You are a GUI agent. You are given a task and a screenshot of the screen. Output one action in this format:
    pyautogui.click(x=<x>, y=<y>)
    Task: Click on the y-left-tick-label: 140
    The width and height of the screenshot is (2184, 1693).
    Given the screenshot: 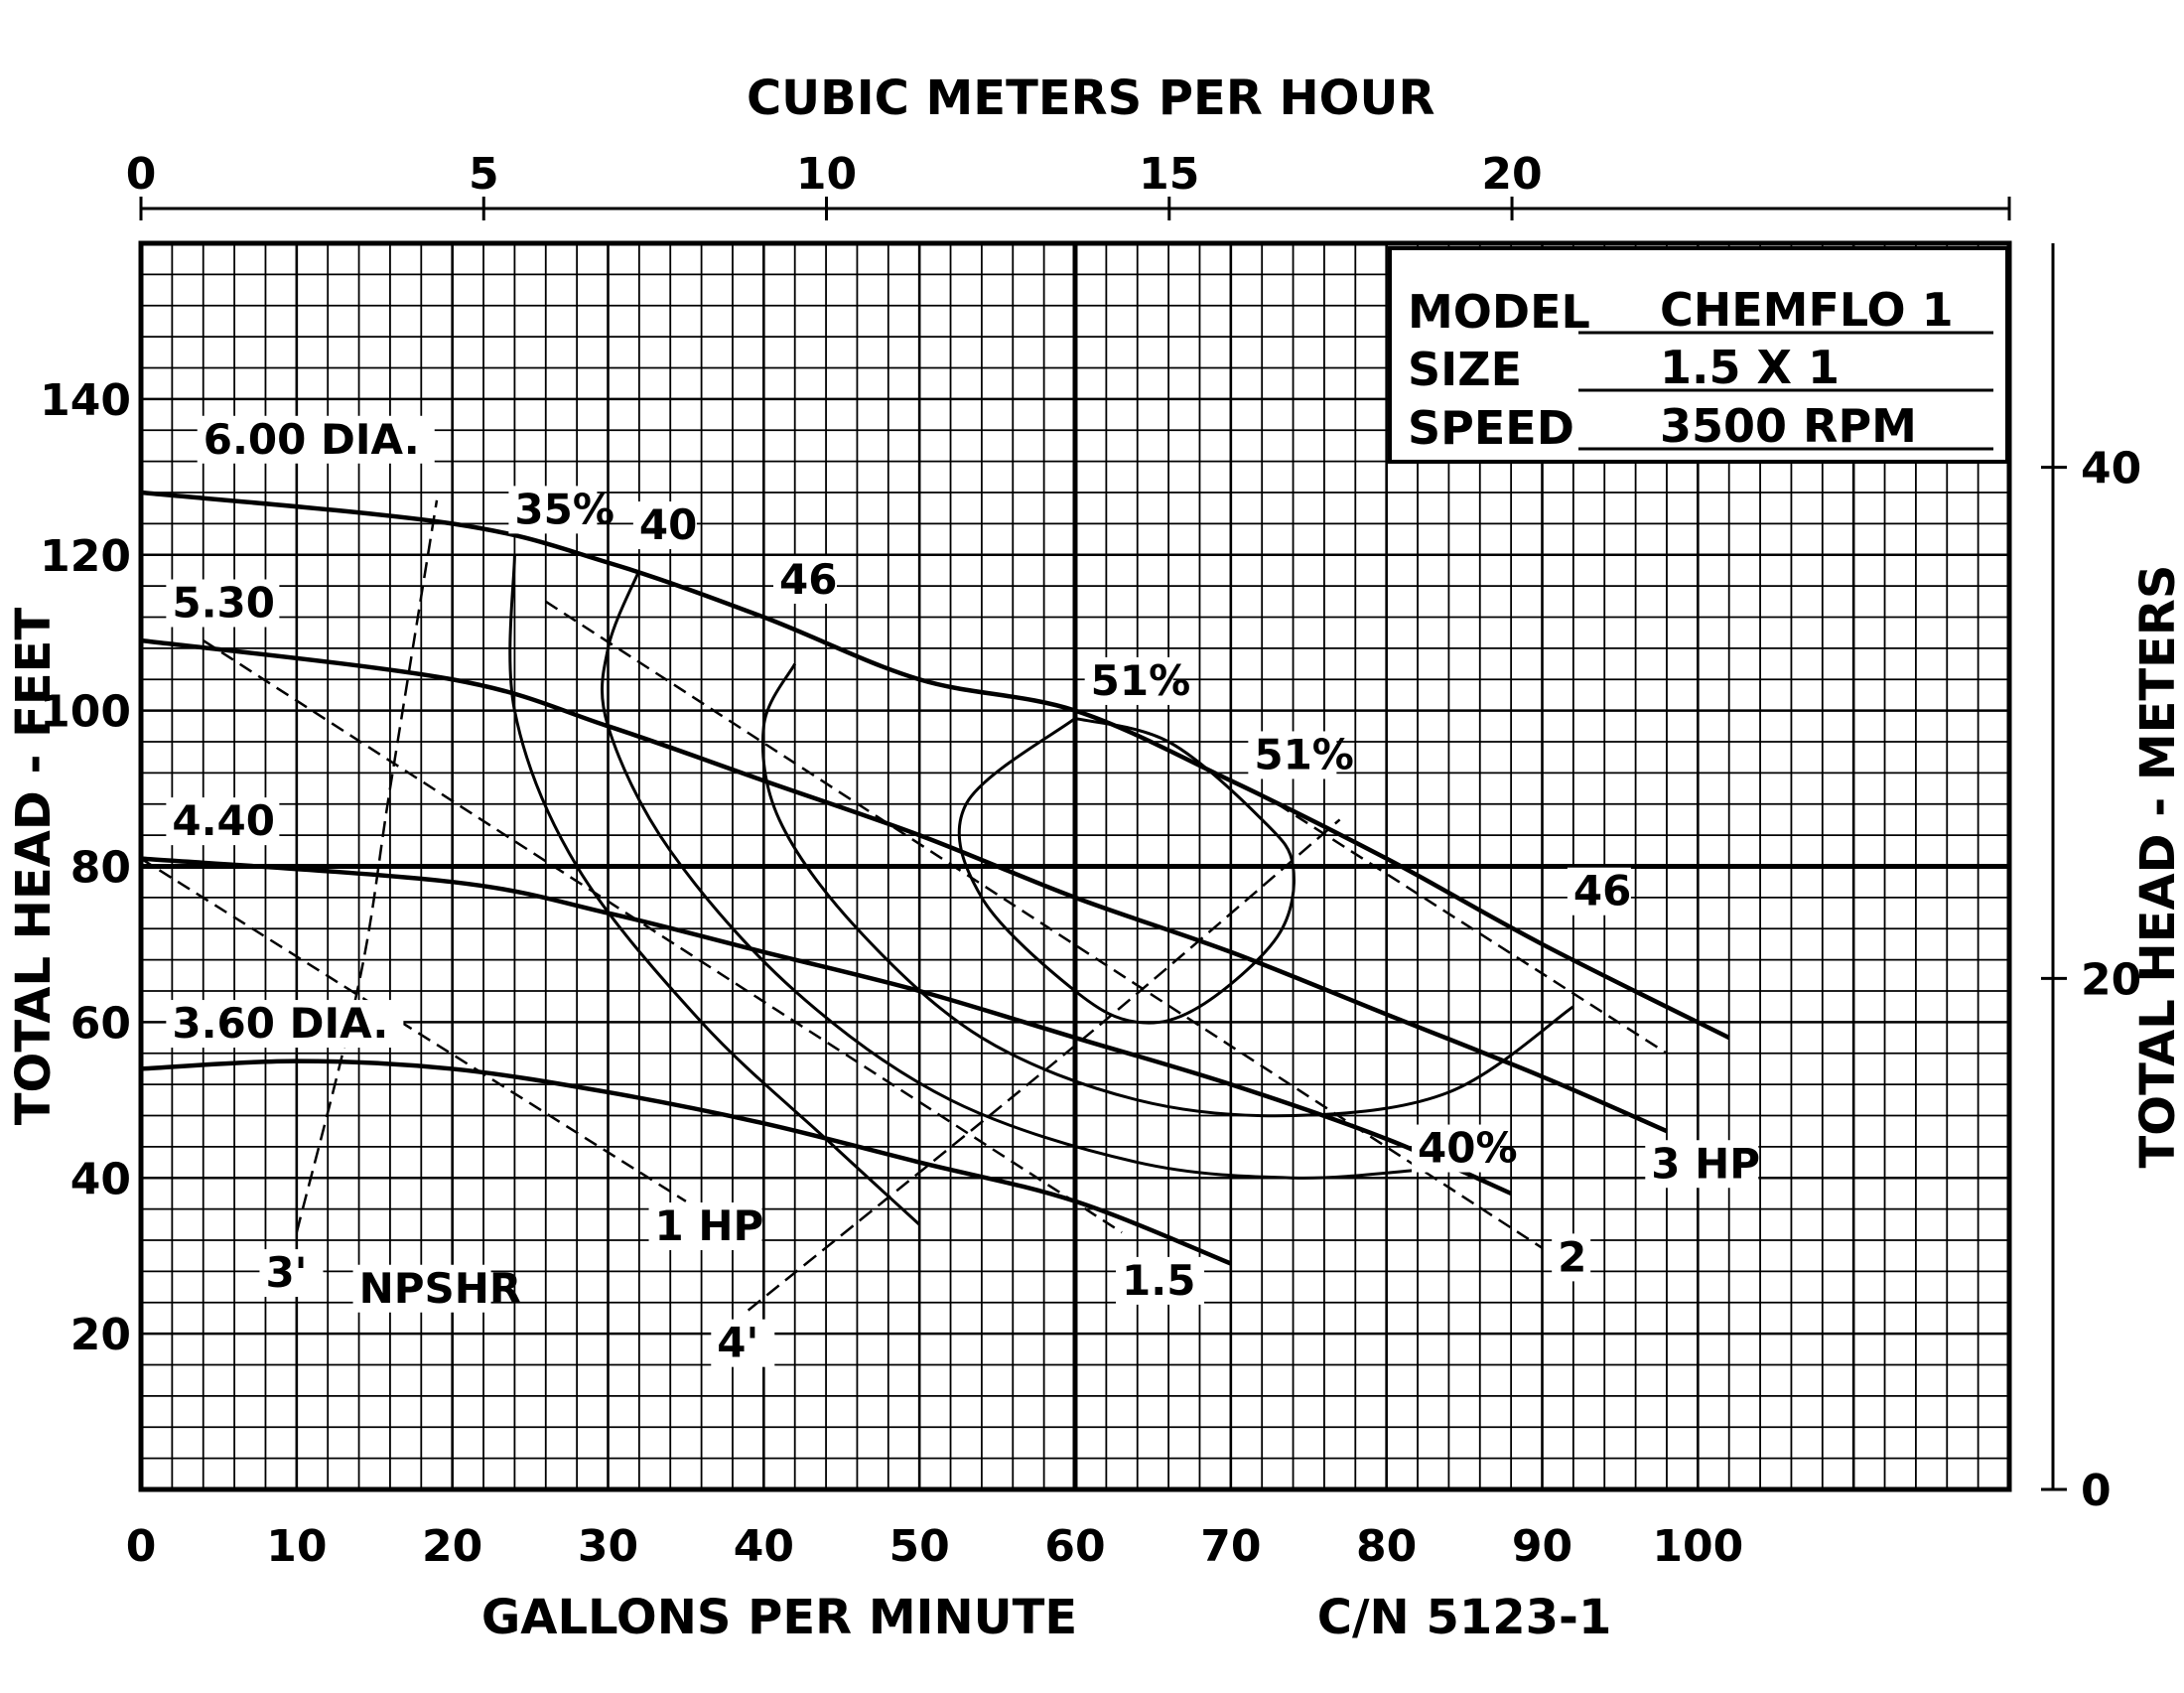 What is the action you would take?
    pyautogui.click(x=85, y=400)
    